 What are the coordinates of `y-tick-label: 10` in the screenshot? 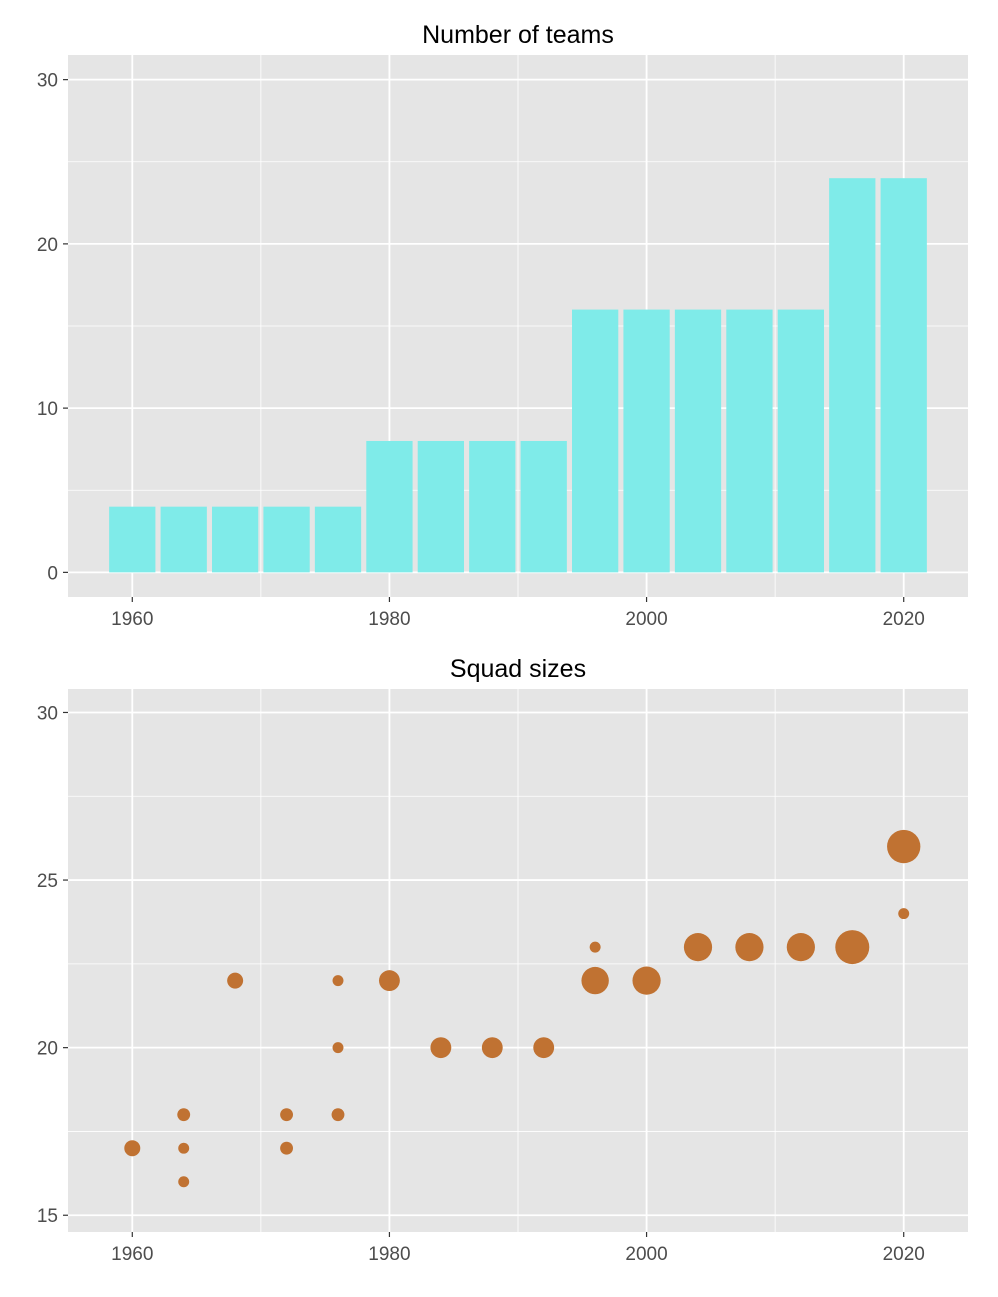 It's located at (47, 409).